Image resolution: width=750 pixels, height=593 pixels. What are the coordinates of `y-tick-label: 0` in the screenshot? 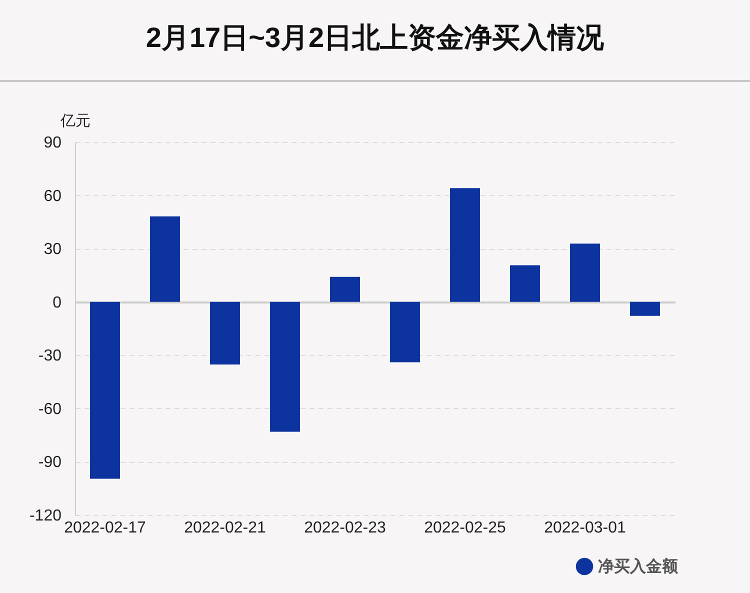 It's located at (57, 303).